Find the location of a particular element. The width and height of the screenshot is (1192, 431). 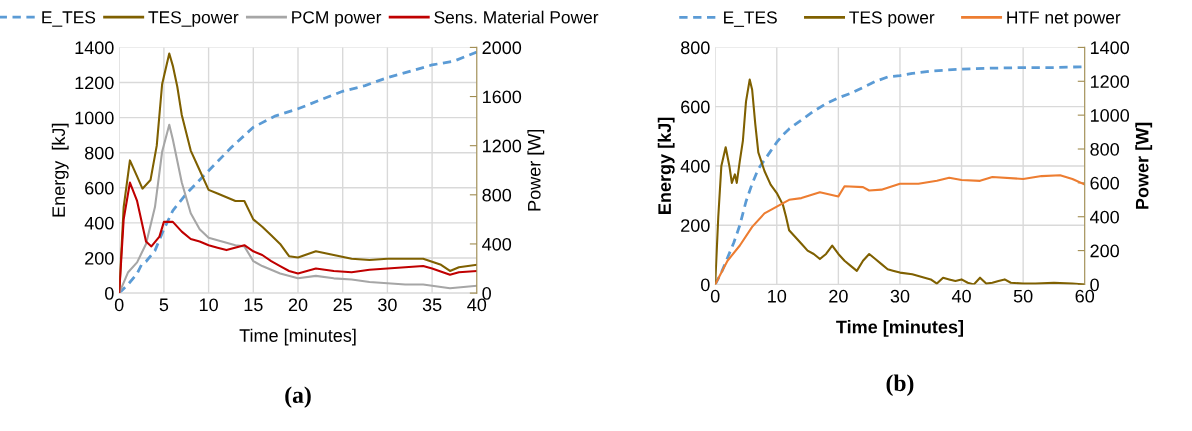

y2-tick-label: 1400 is located at coordinates (1110, 48).